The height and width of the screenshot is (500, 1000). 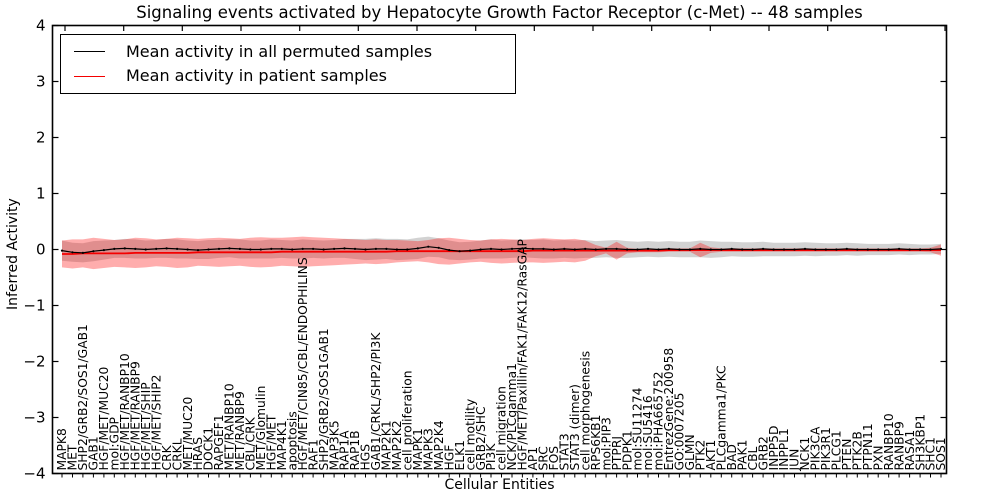 What do you see at coordinates (355, 450) in the screenshot?
I see `x-category-label: RAP1B` at bounding box center [355, 450].